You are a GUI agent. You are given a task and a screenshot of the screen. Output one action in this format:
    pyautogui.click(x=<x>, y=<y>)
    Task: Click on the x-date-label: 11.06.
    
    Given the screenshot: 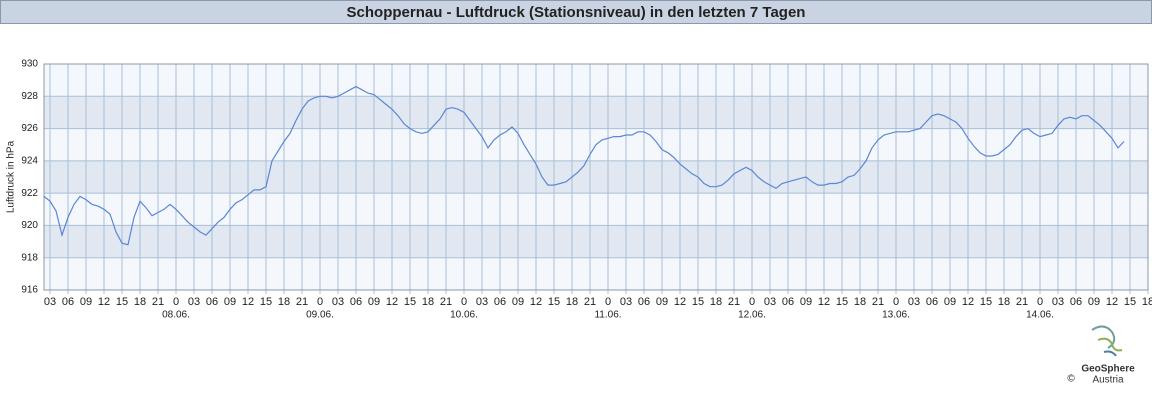 What is the action you would take?
    pyautogui.click(x=607, y=315)
    